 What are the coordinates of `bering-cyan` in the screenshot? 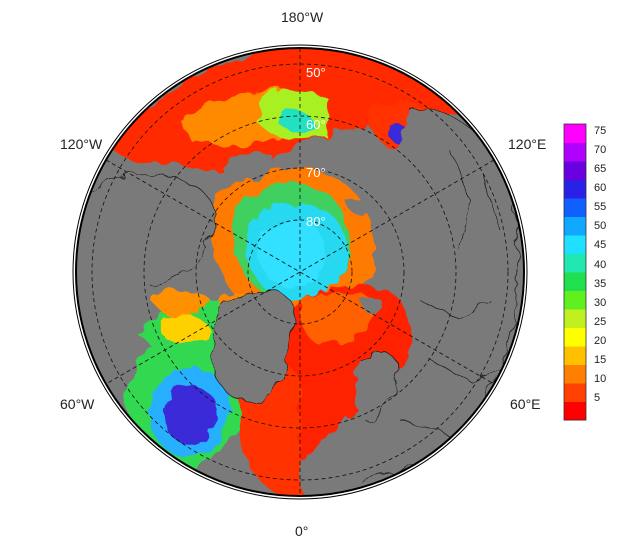 It's located at (297, 120).